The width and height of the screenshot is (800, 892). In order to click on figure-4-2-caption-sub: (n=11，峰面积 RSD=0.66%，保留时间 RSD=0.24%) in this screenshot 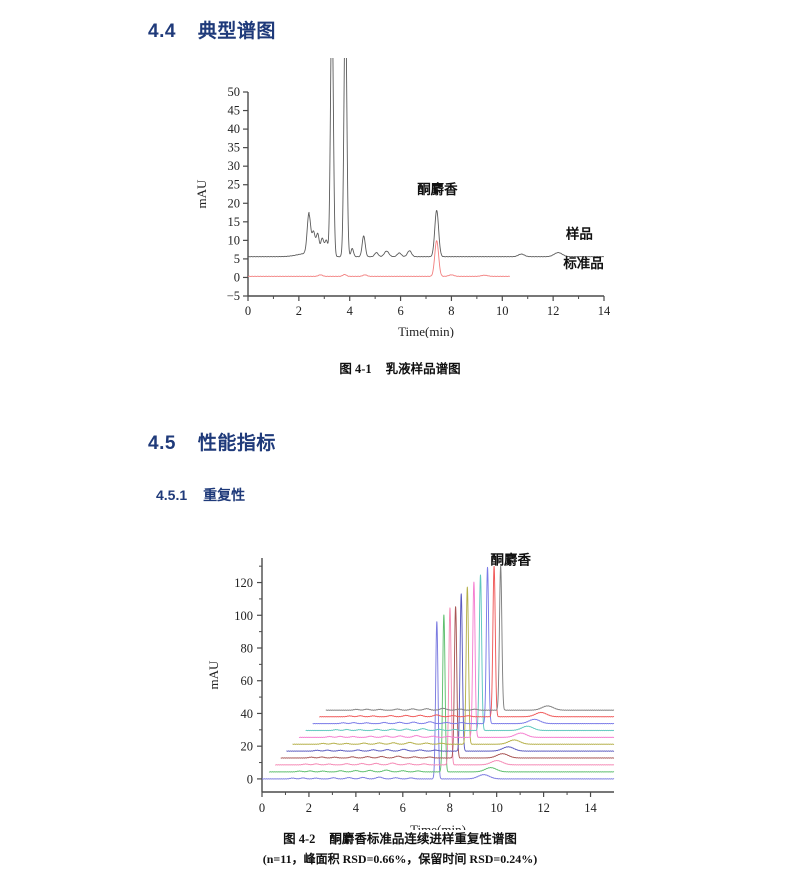, I will do `click(400, 859)`.